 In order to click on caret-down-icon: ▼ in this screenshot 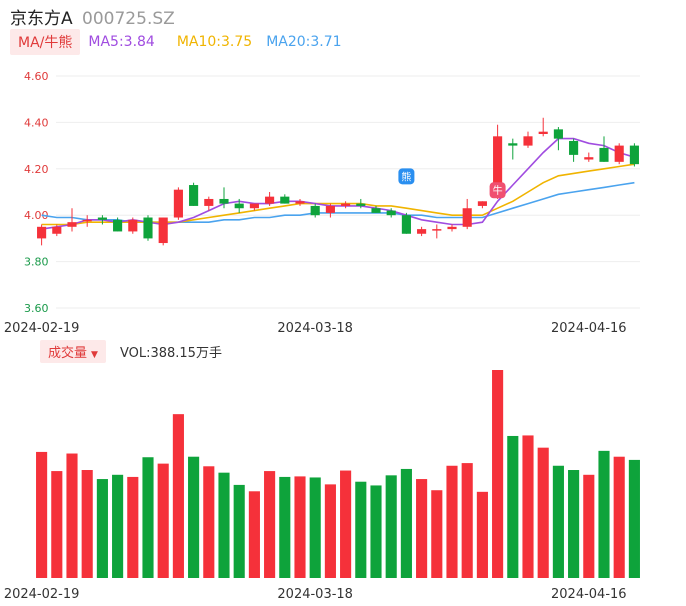, I will do `click(94, 354)`.